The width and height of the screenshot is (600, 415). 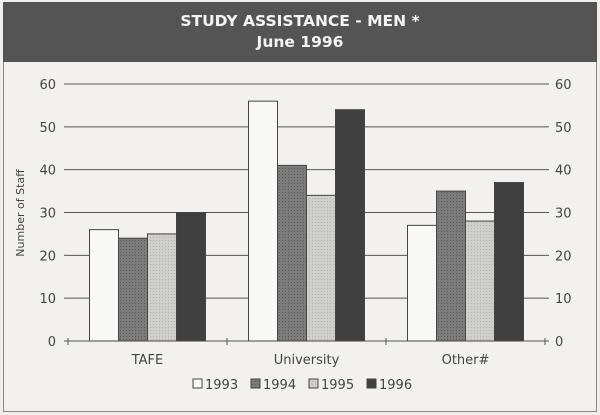 I want to click on x-tick-label: TAFE, so click(x=147, y=360).